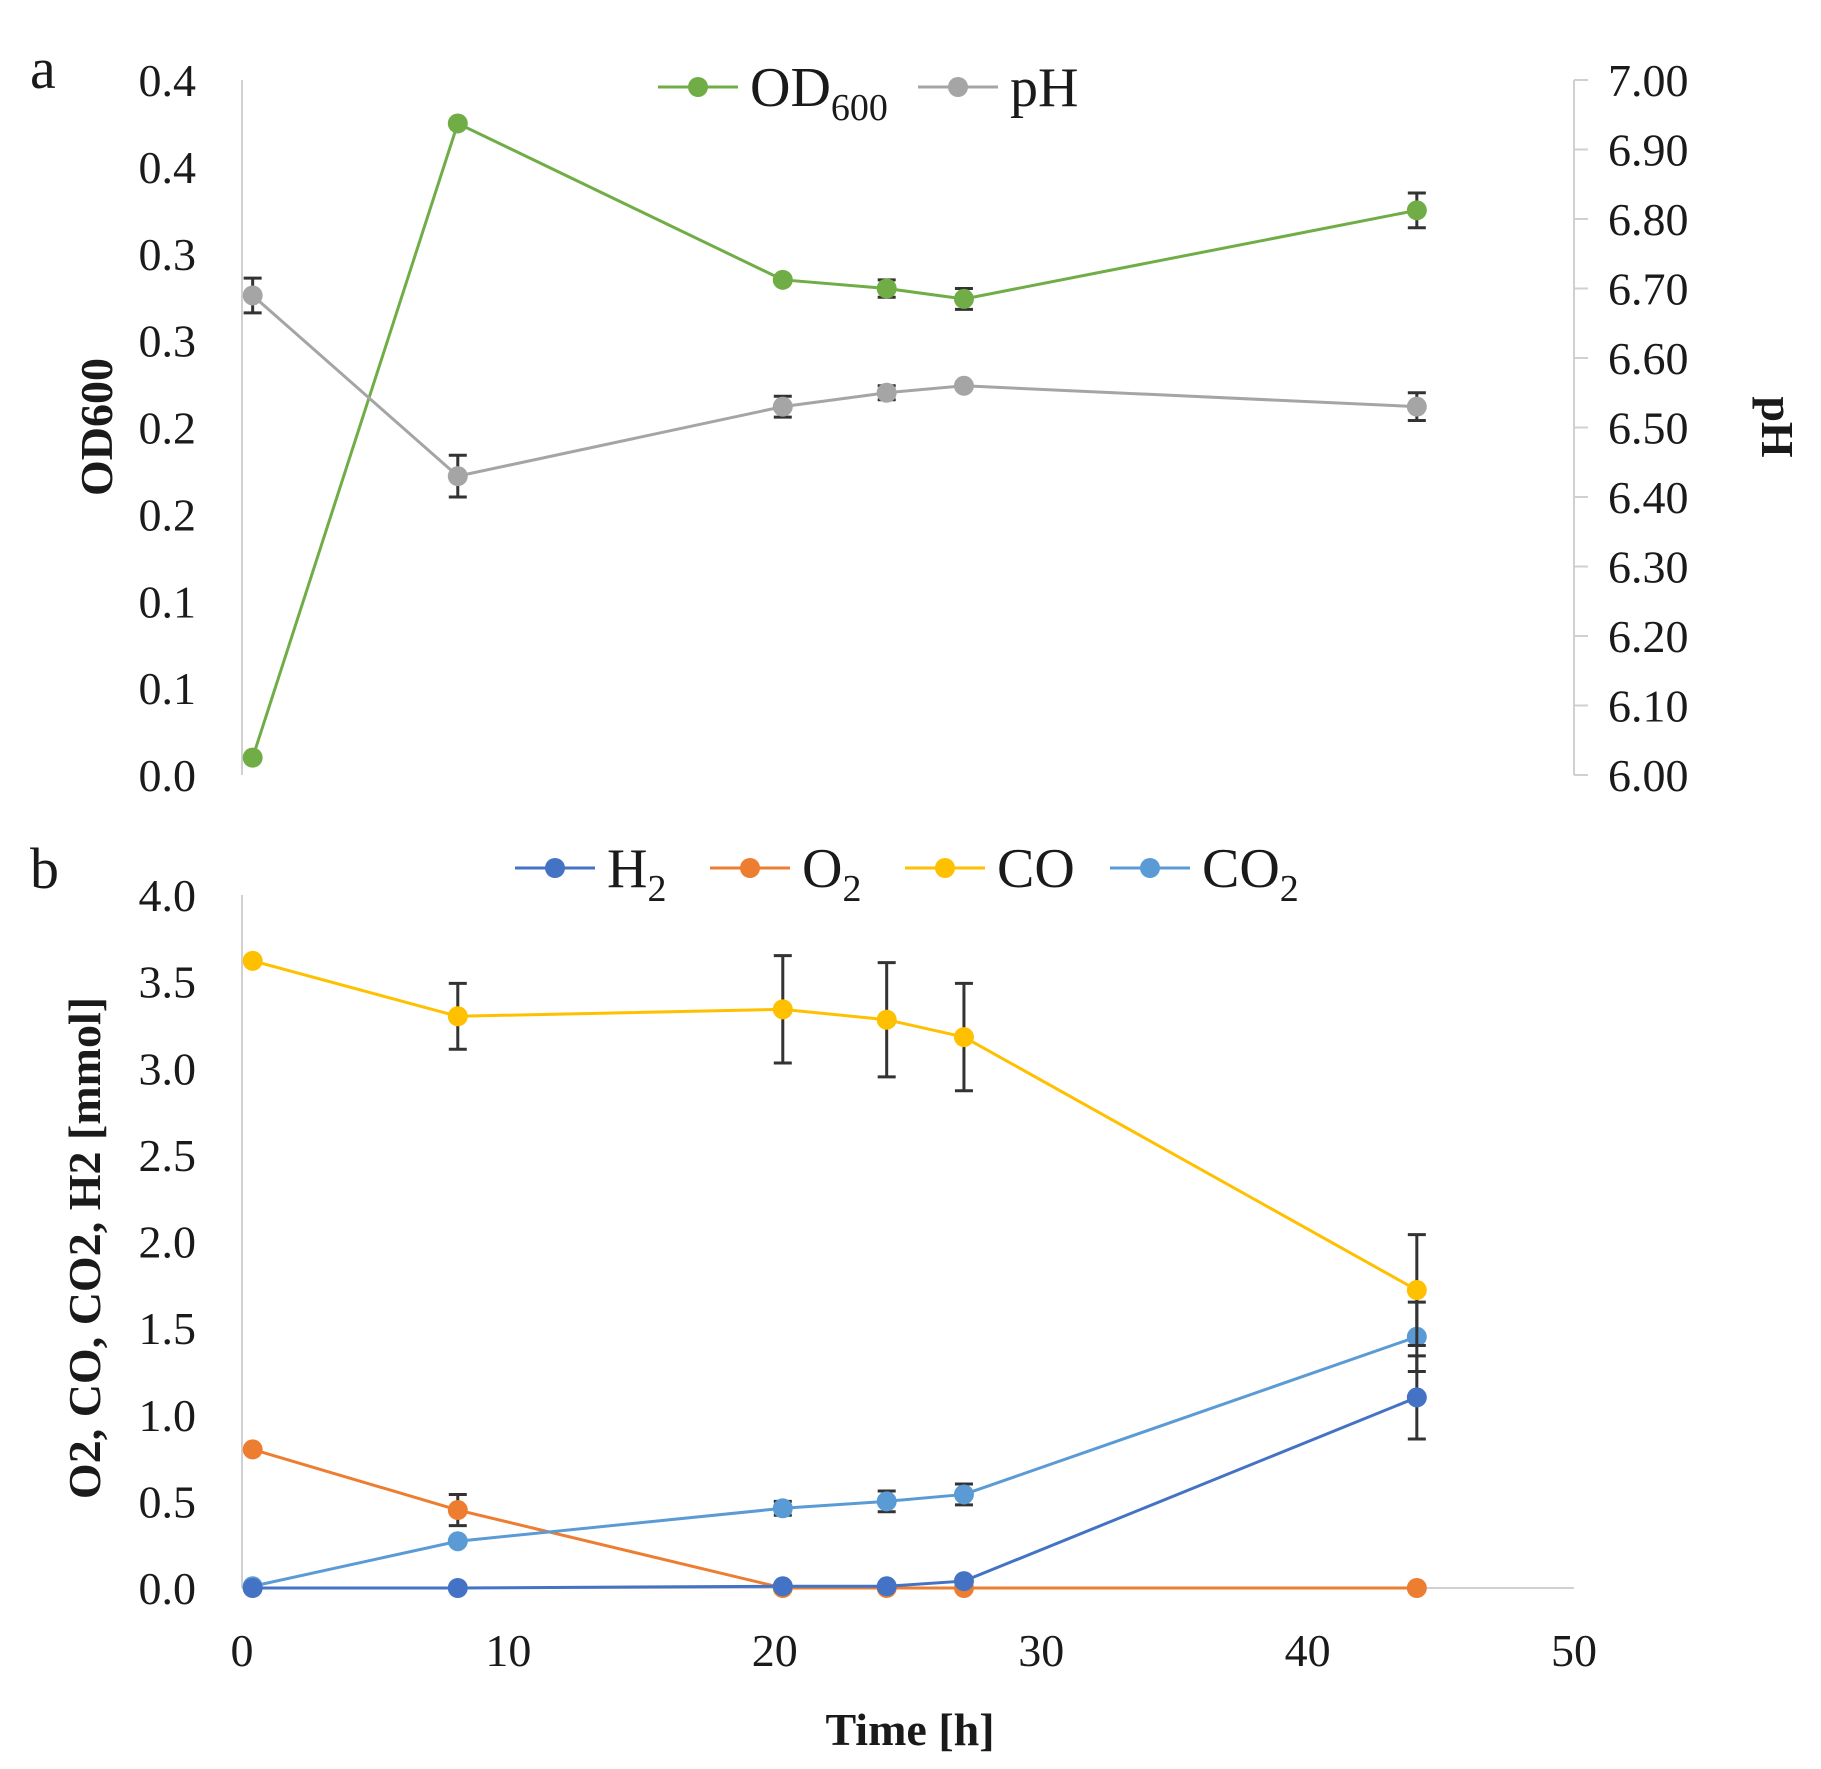 The height and width of the screenshot is (1769, 1821). I want to click on legend-label: CO2, so click(1250, 874).